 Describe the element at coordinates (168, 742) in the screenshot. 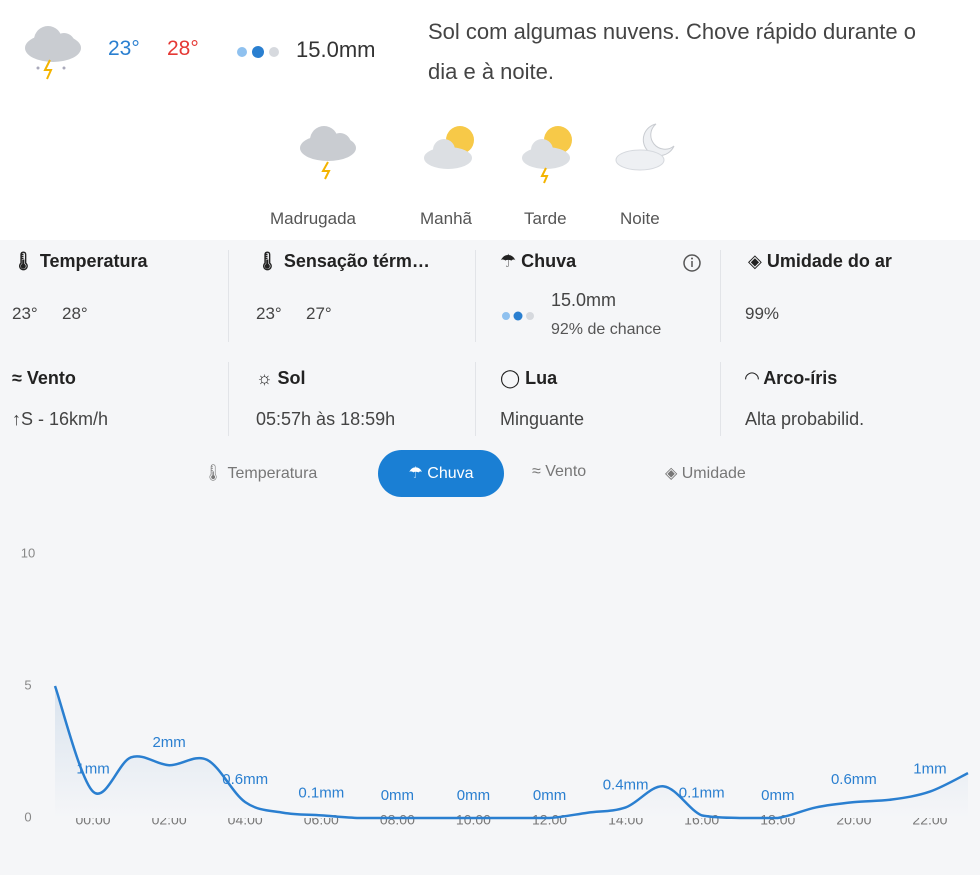

I see `data-label: 2mm` at that location.